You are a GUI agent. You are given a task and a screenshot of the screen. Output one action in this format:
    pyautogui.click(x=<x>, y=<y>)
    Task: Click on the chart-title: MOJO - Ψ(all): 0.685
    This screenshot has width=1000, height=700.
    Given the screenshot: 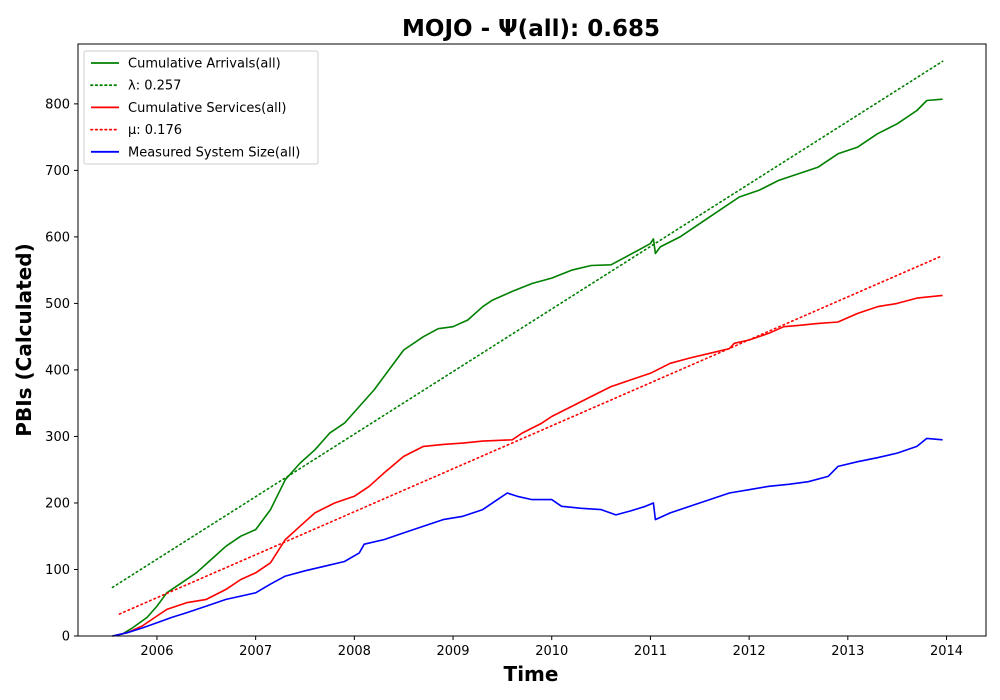 What is the action you would take?
    pyautogui.click(x=531, y=29)
    